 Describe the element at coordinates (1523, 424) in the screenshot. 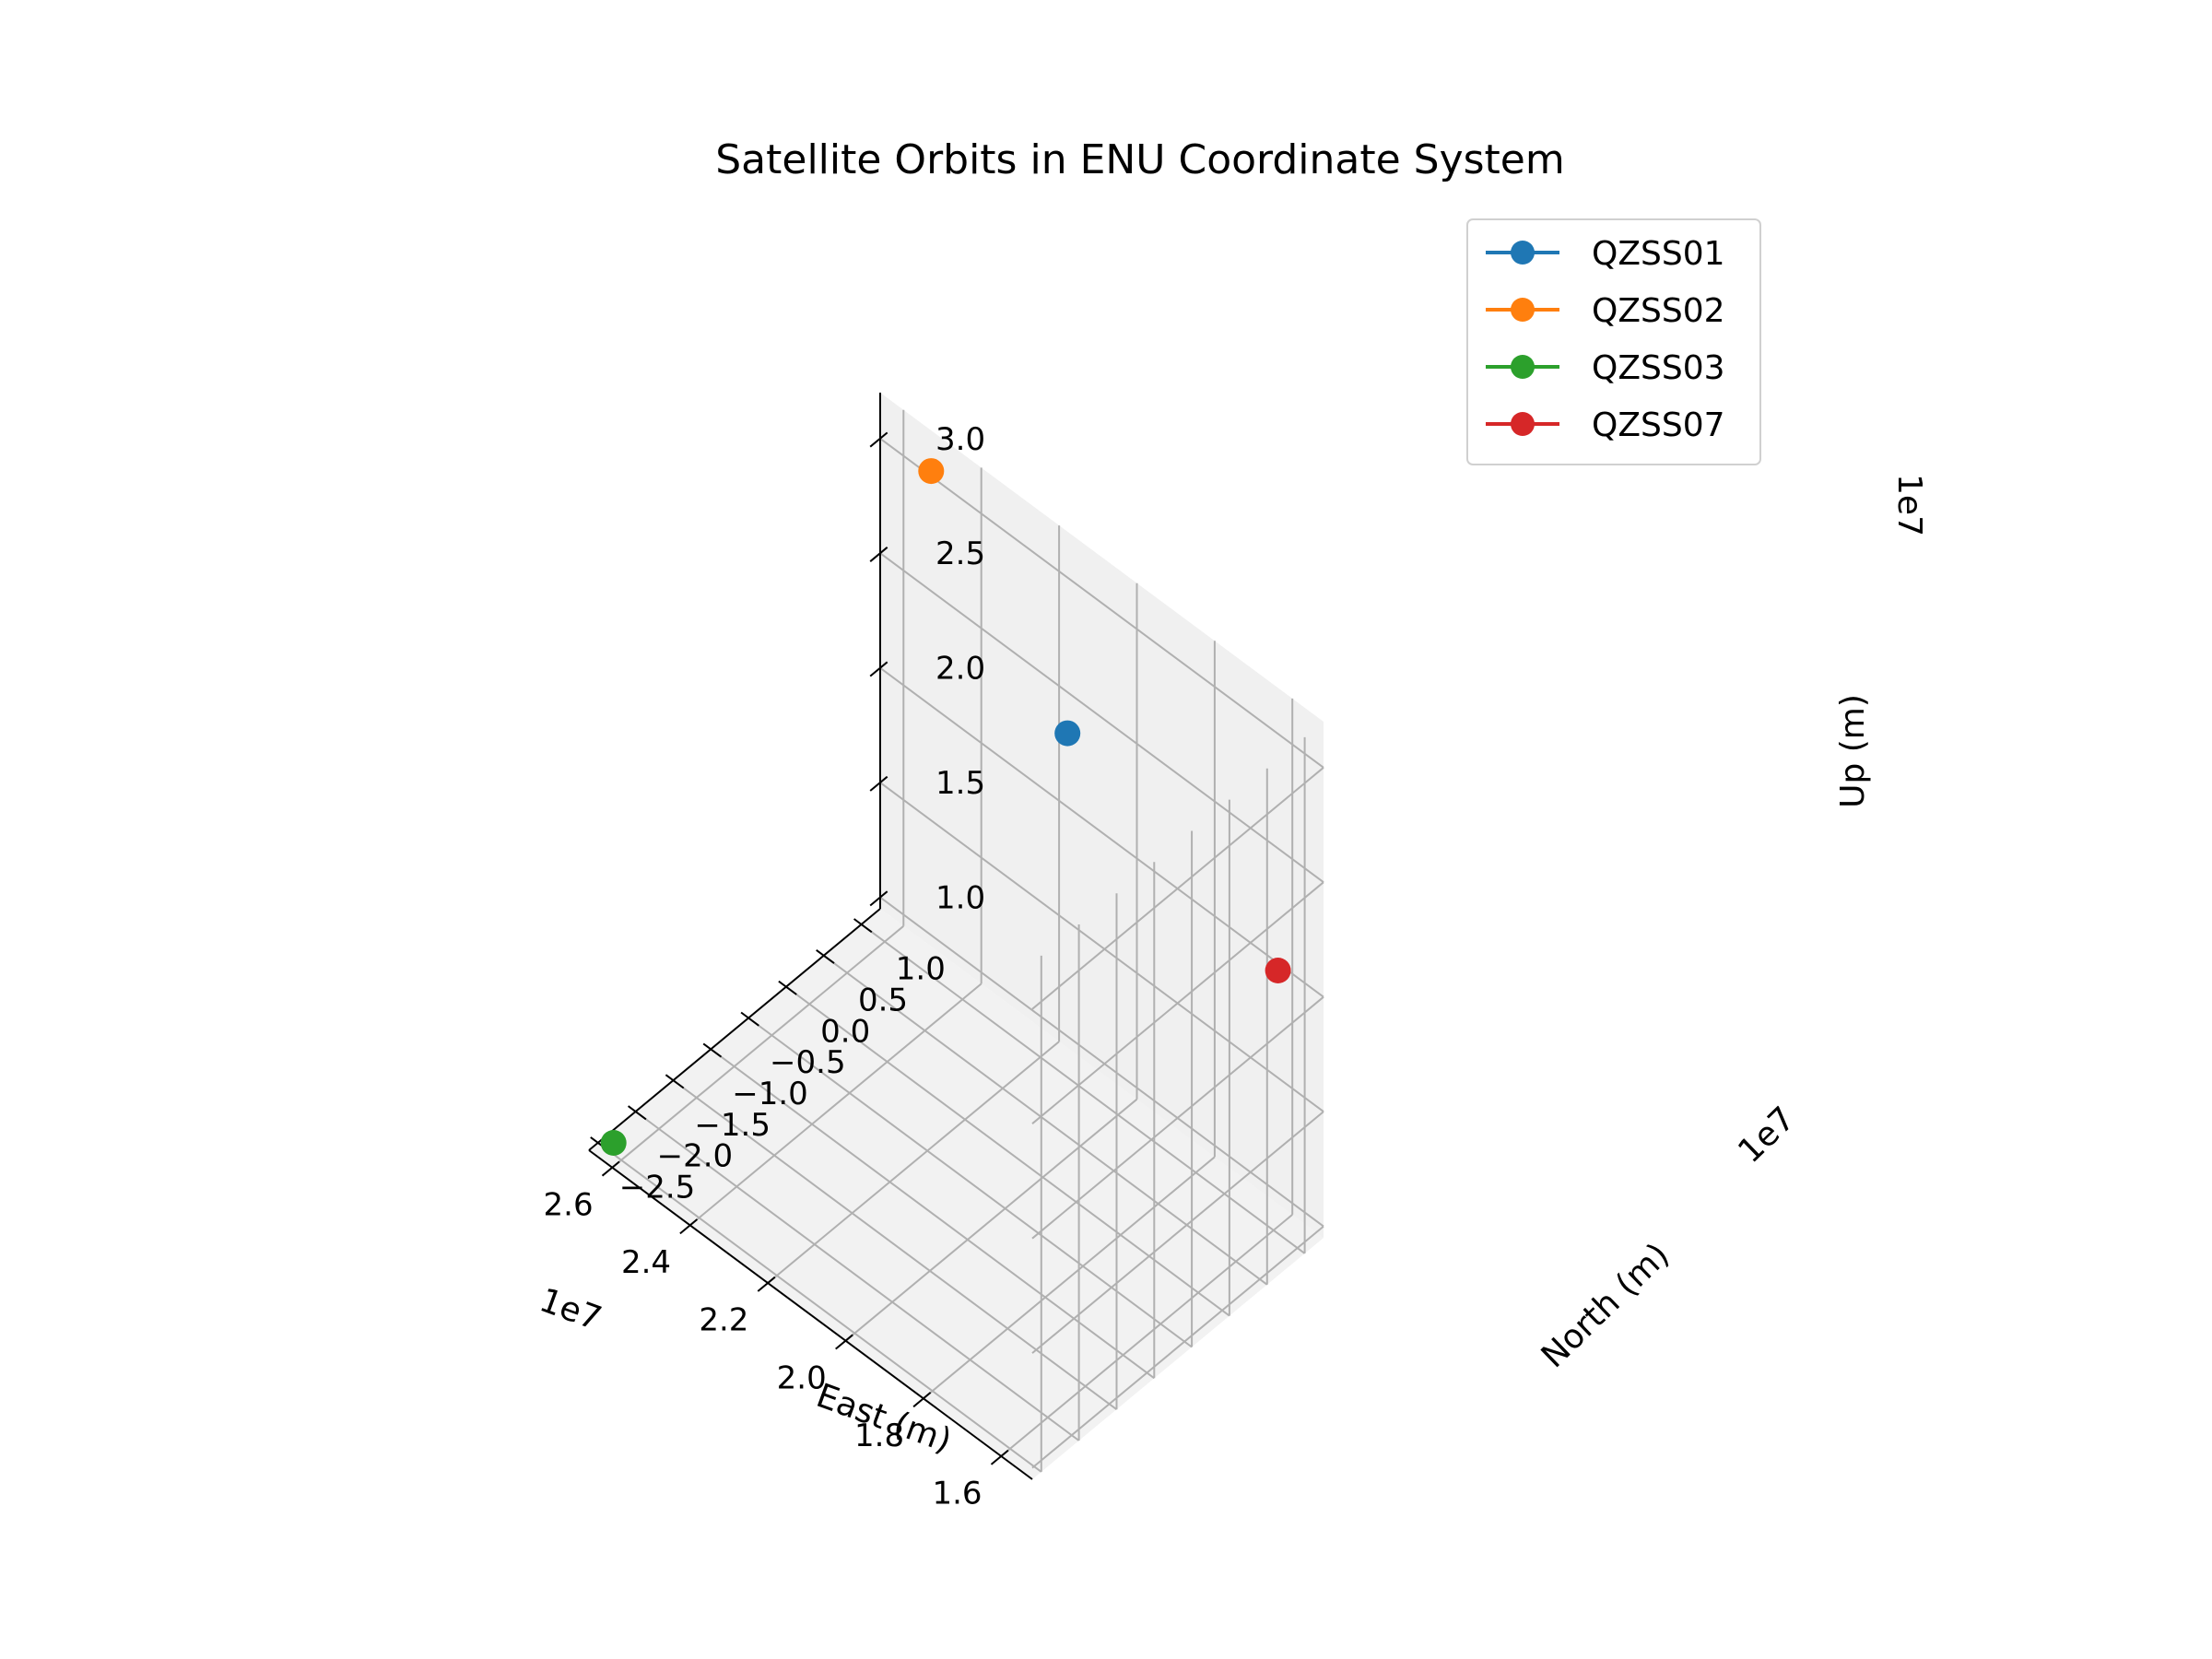

I see `legend-marker-qzss07` at that location.